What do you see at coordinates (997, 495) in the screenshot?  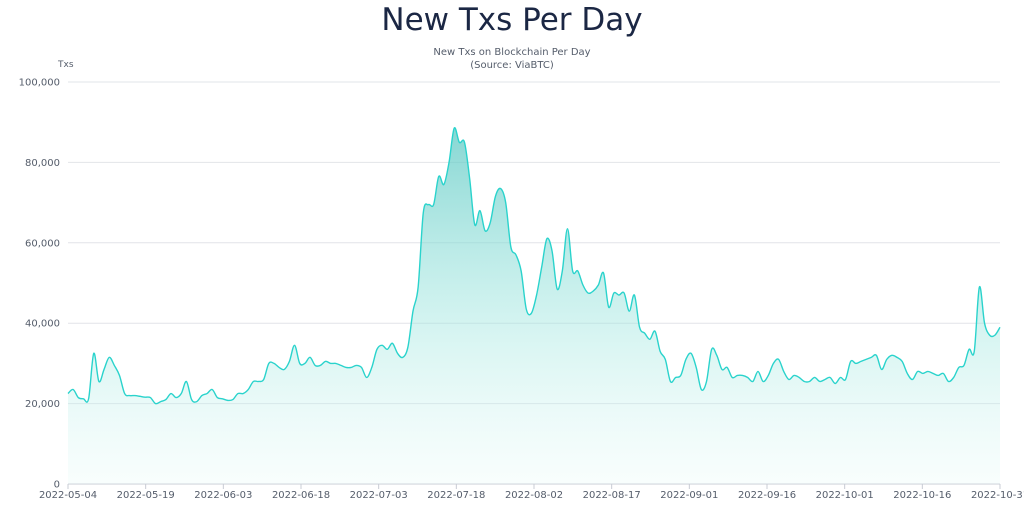 I see `x-tick-label: 2022-10-31` at bounding box center [997, 495].